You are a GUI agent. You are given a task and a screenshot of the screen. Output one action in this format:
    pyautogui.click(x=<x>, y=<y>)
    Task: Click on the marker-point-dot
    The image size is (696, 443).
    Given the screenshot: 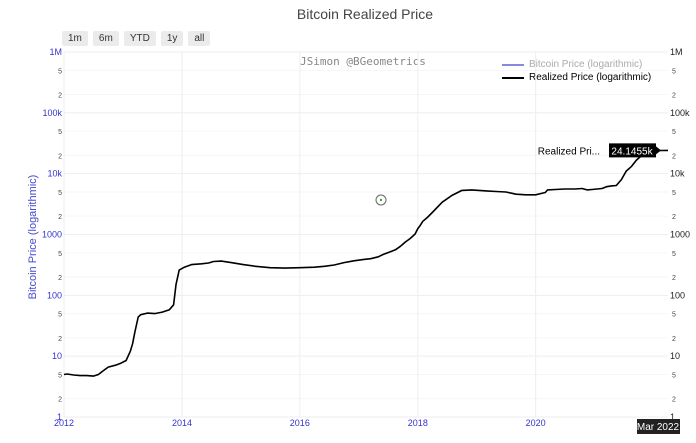 What is the action you would take?
    pyautogui.click(x=381, y=200)
    